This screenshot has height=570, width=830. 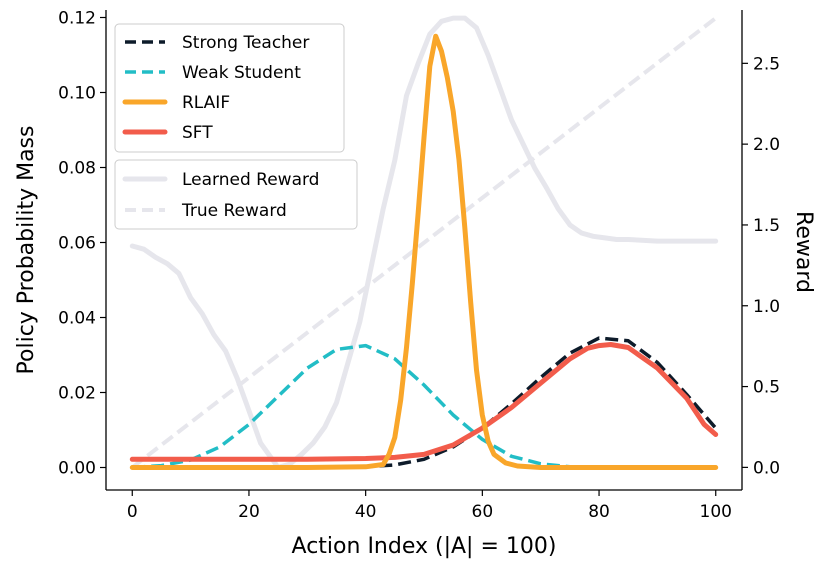 I want to click on legend-learned-reward-label: Learned Reward, so click(x=250, y=180).